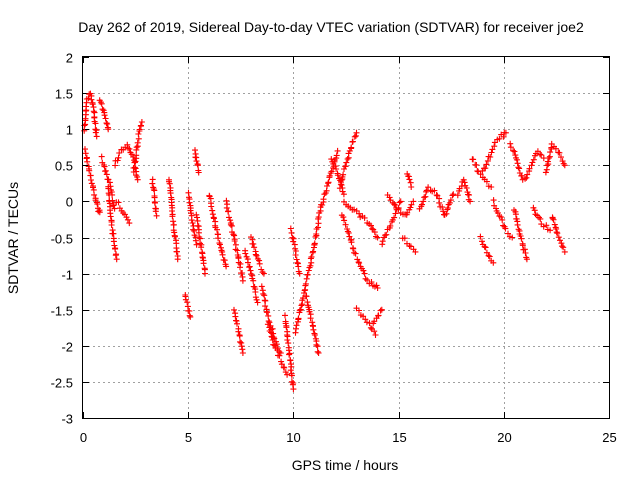 Image resolution: width=640 pixels, height=480 pixels. What do you see at coordinates (609, 437) in the screenshot?
I see `x-tick-label: 25` at bounding box center [609, 437].